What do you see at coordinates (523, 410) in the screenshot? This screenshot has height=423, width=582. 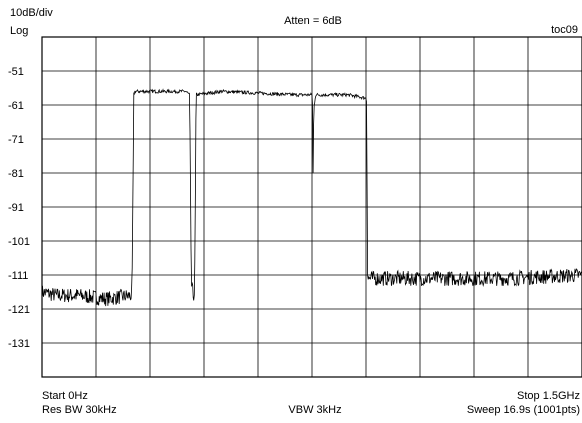 I see `sweep-time-label: Sweep 16.9s (1001pts)` at bounding box center [523, 410].